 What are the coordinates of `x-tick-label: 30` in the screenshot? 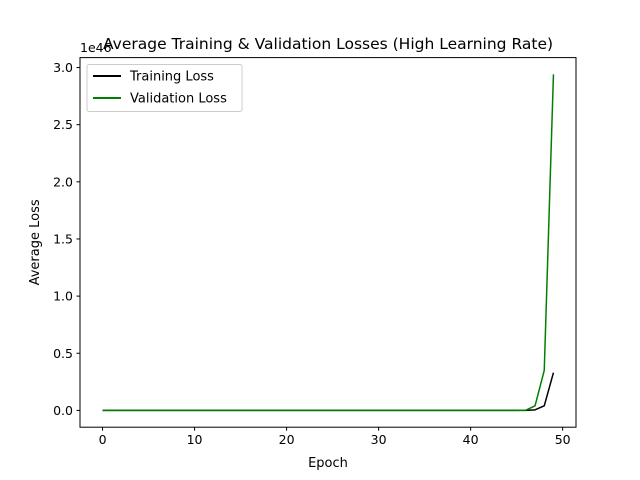 It's located at (379, 439).